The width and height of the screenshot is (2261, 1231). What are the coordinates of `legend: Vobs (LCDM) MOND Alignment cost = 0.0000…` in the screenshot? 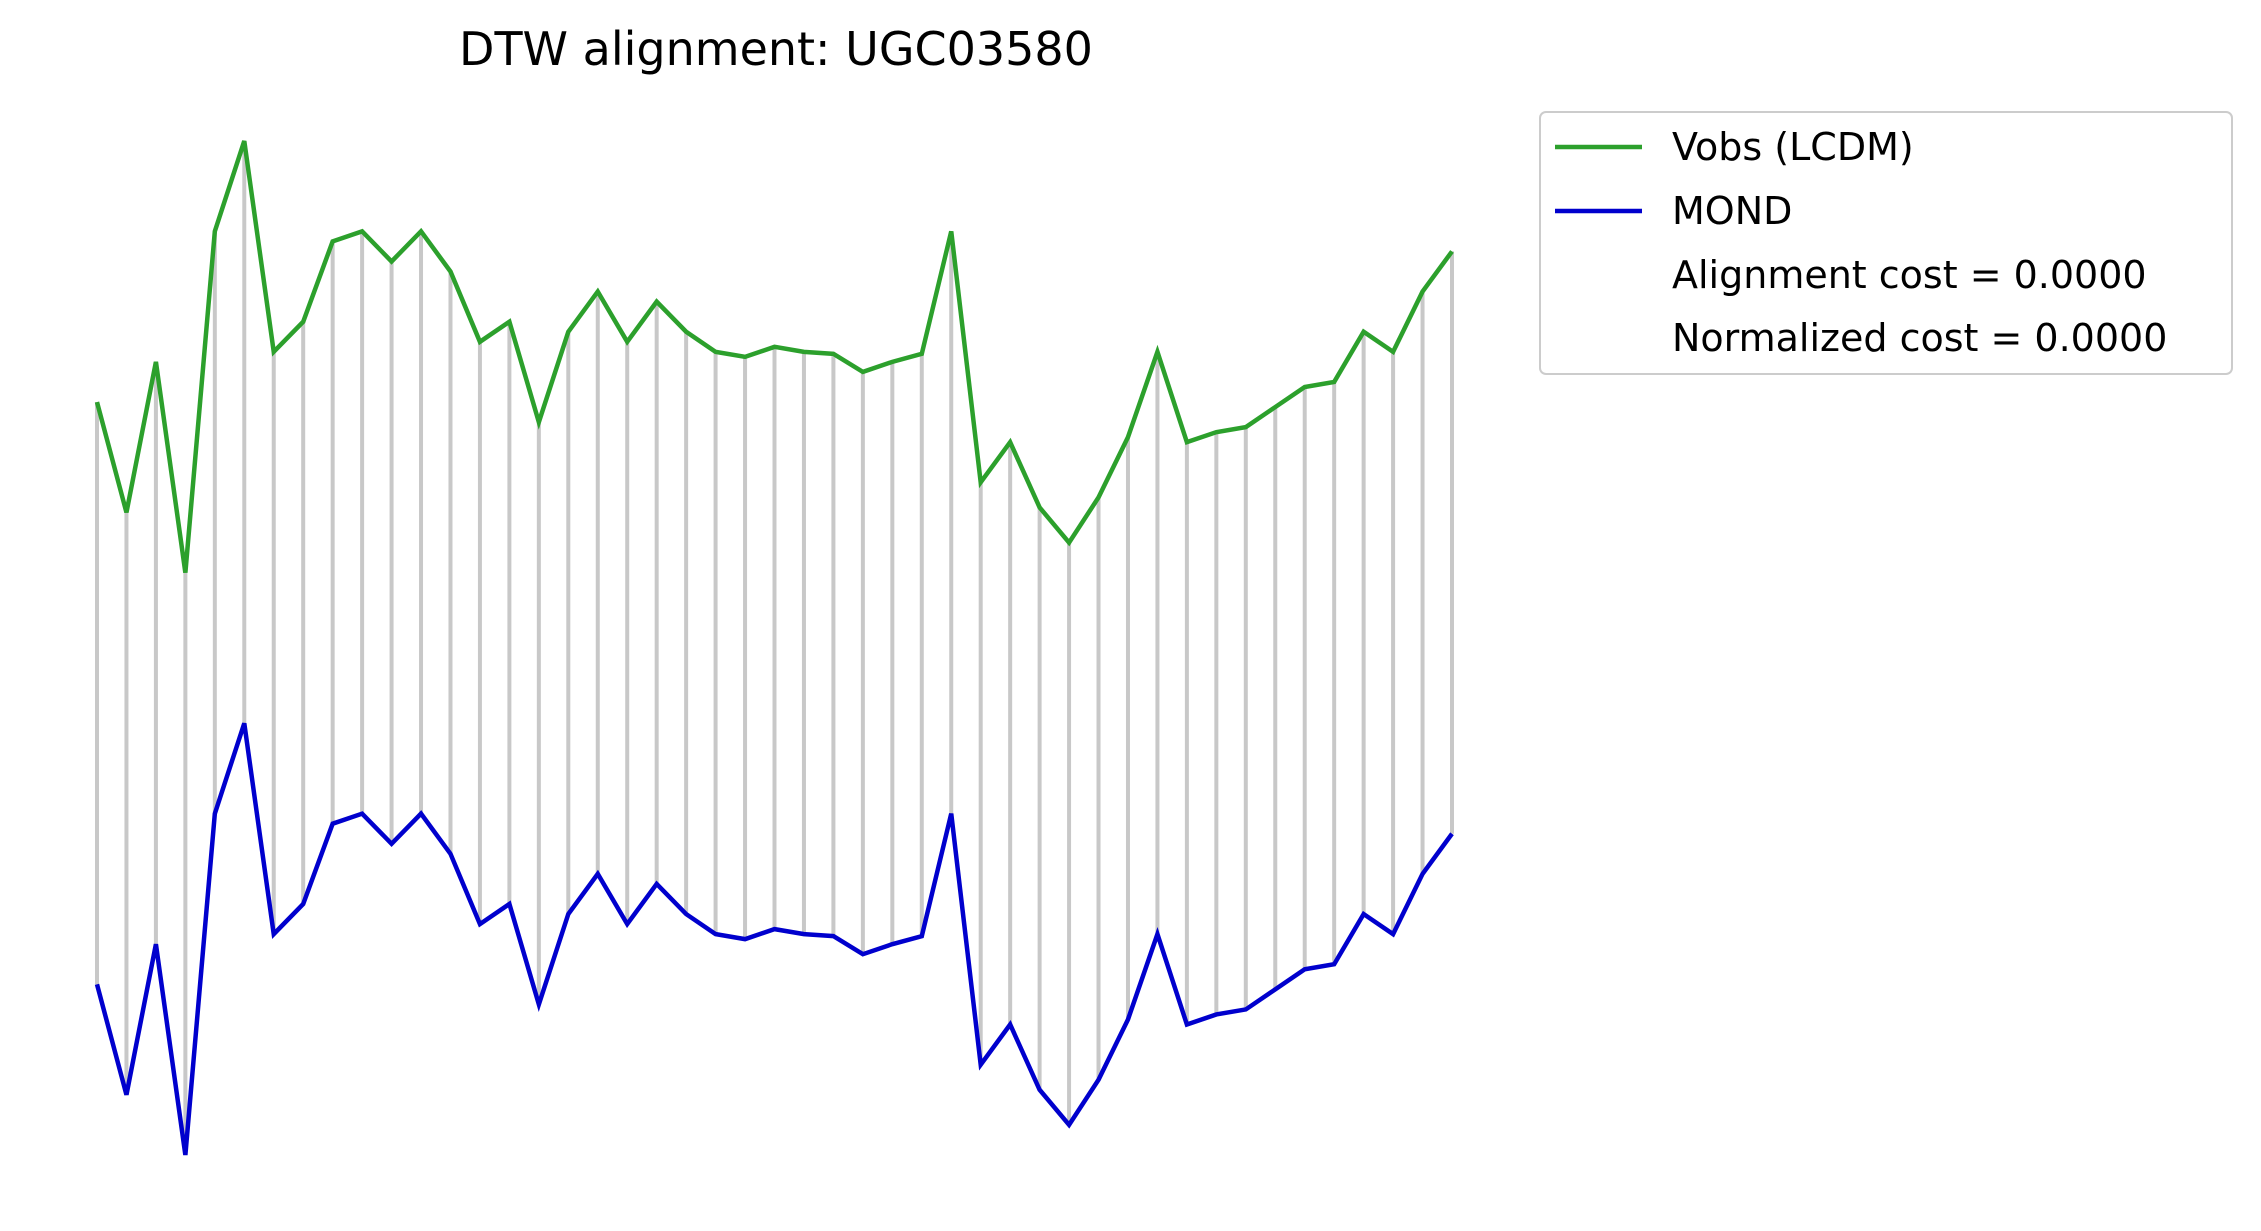 It's located at (1886, 243).